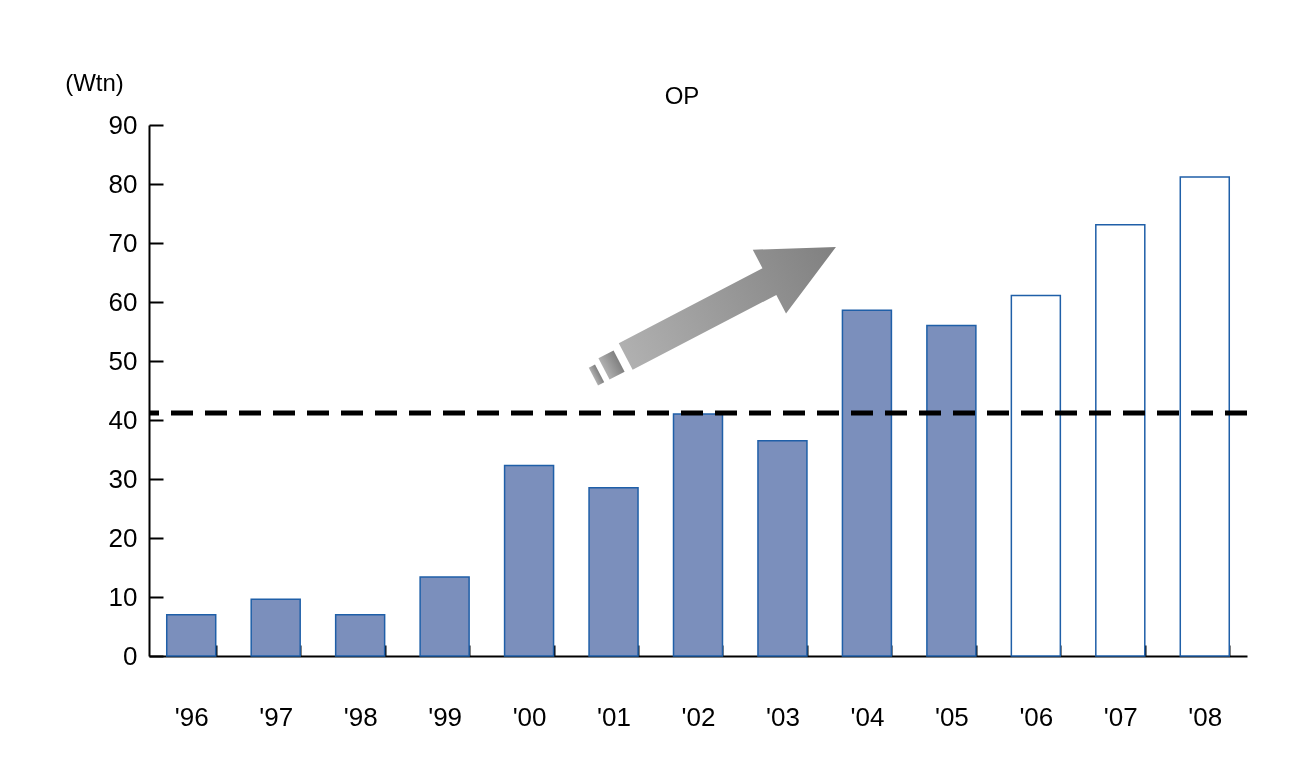 This screenshot has width=1298, height=784. I want to click on y-tick-label: 40, so click(123, 419).